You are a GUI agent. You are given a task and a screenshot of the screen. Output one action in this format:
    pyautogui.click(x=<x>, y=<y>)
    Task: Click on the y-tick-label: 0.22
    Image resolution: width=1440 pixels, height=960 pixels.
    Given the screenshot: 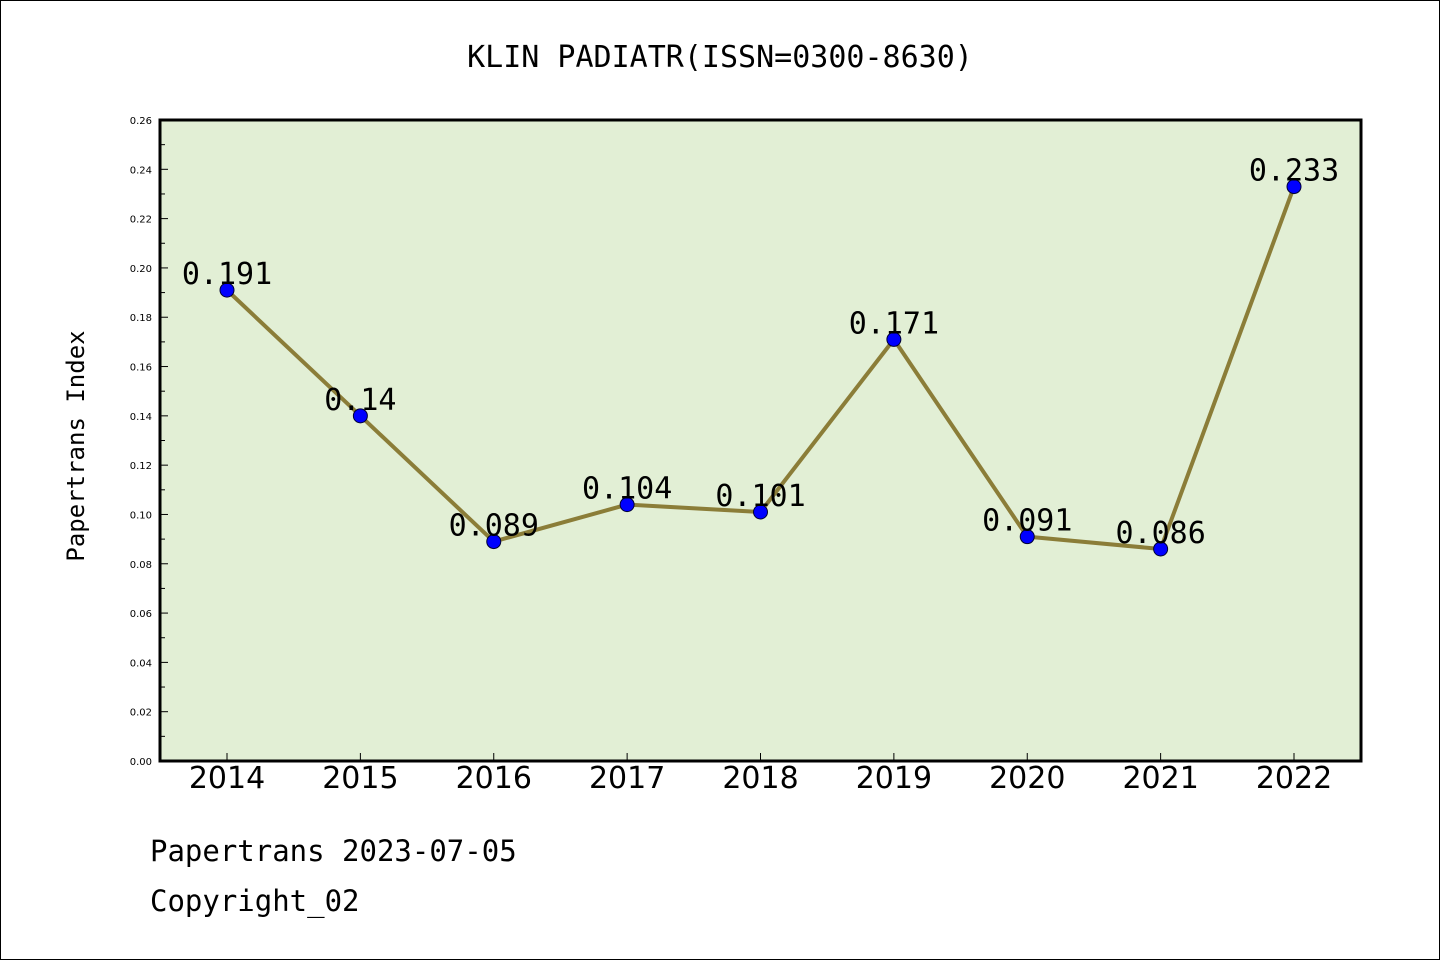 What is the action you would take?
    pyautogui.click(x=141, y=220)
    